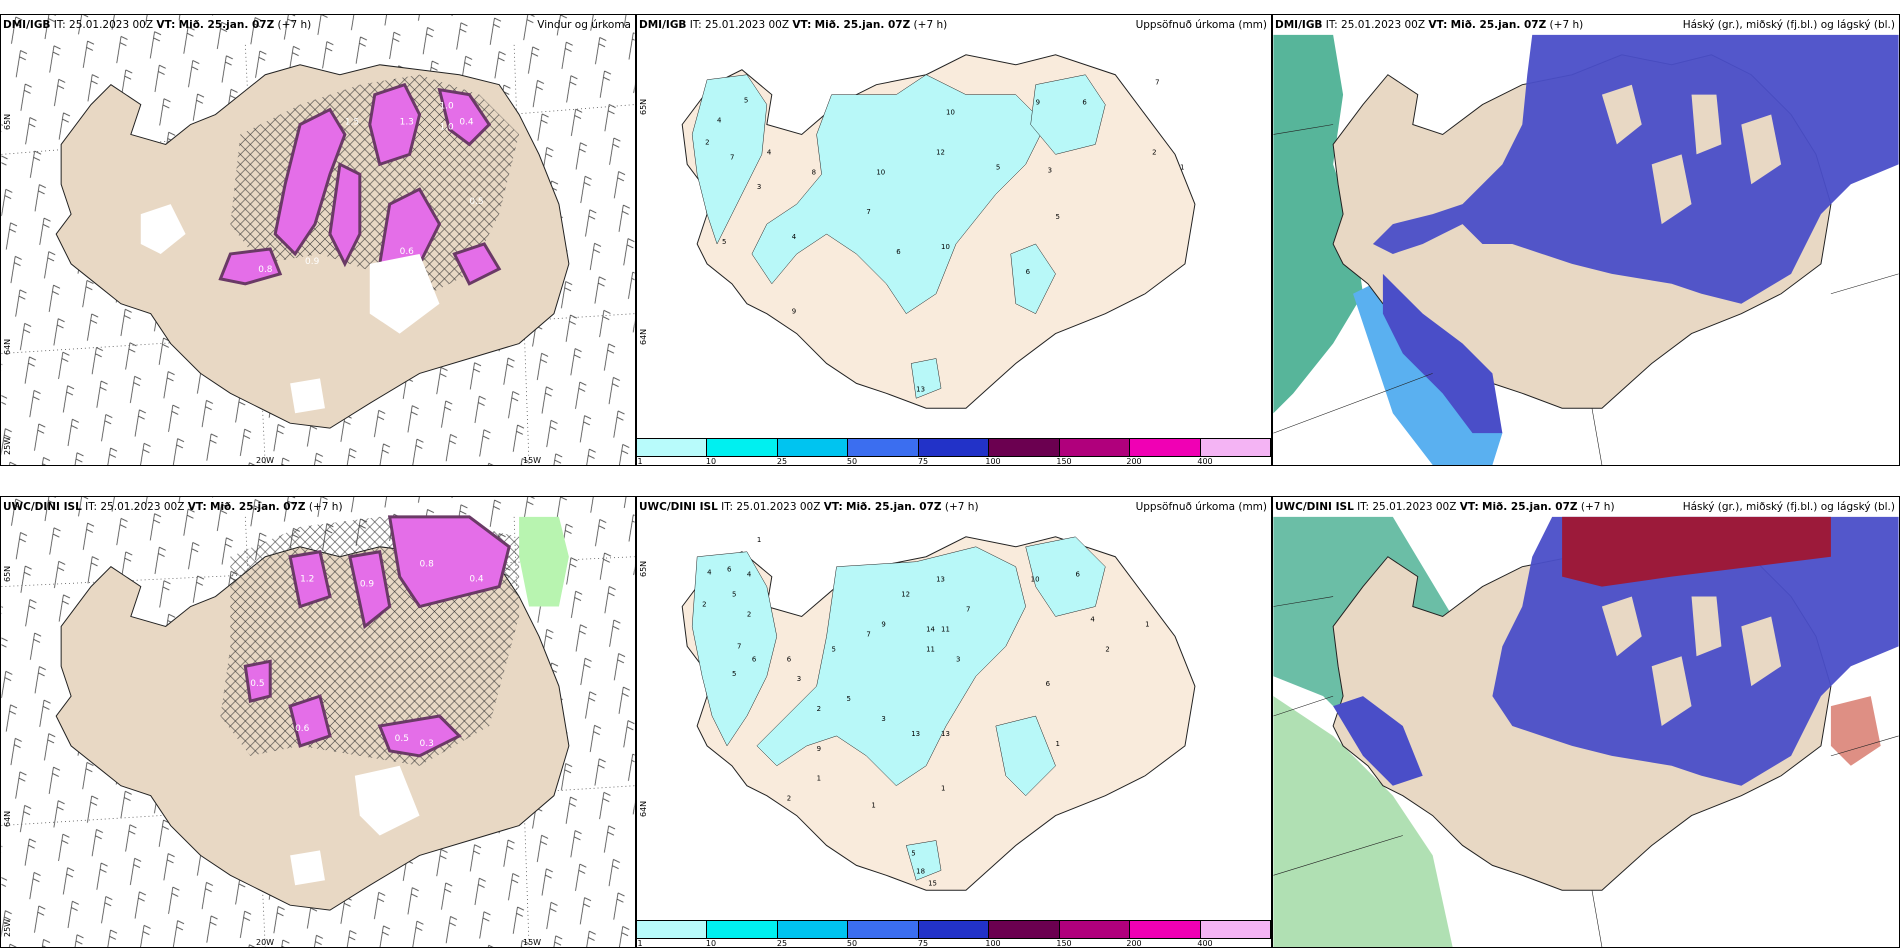 This screenshot has height=950, width=1900. Describe the element at coordinates (1134, 461) in the screenshot. I see `colorbar-label: 200` at that location.